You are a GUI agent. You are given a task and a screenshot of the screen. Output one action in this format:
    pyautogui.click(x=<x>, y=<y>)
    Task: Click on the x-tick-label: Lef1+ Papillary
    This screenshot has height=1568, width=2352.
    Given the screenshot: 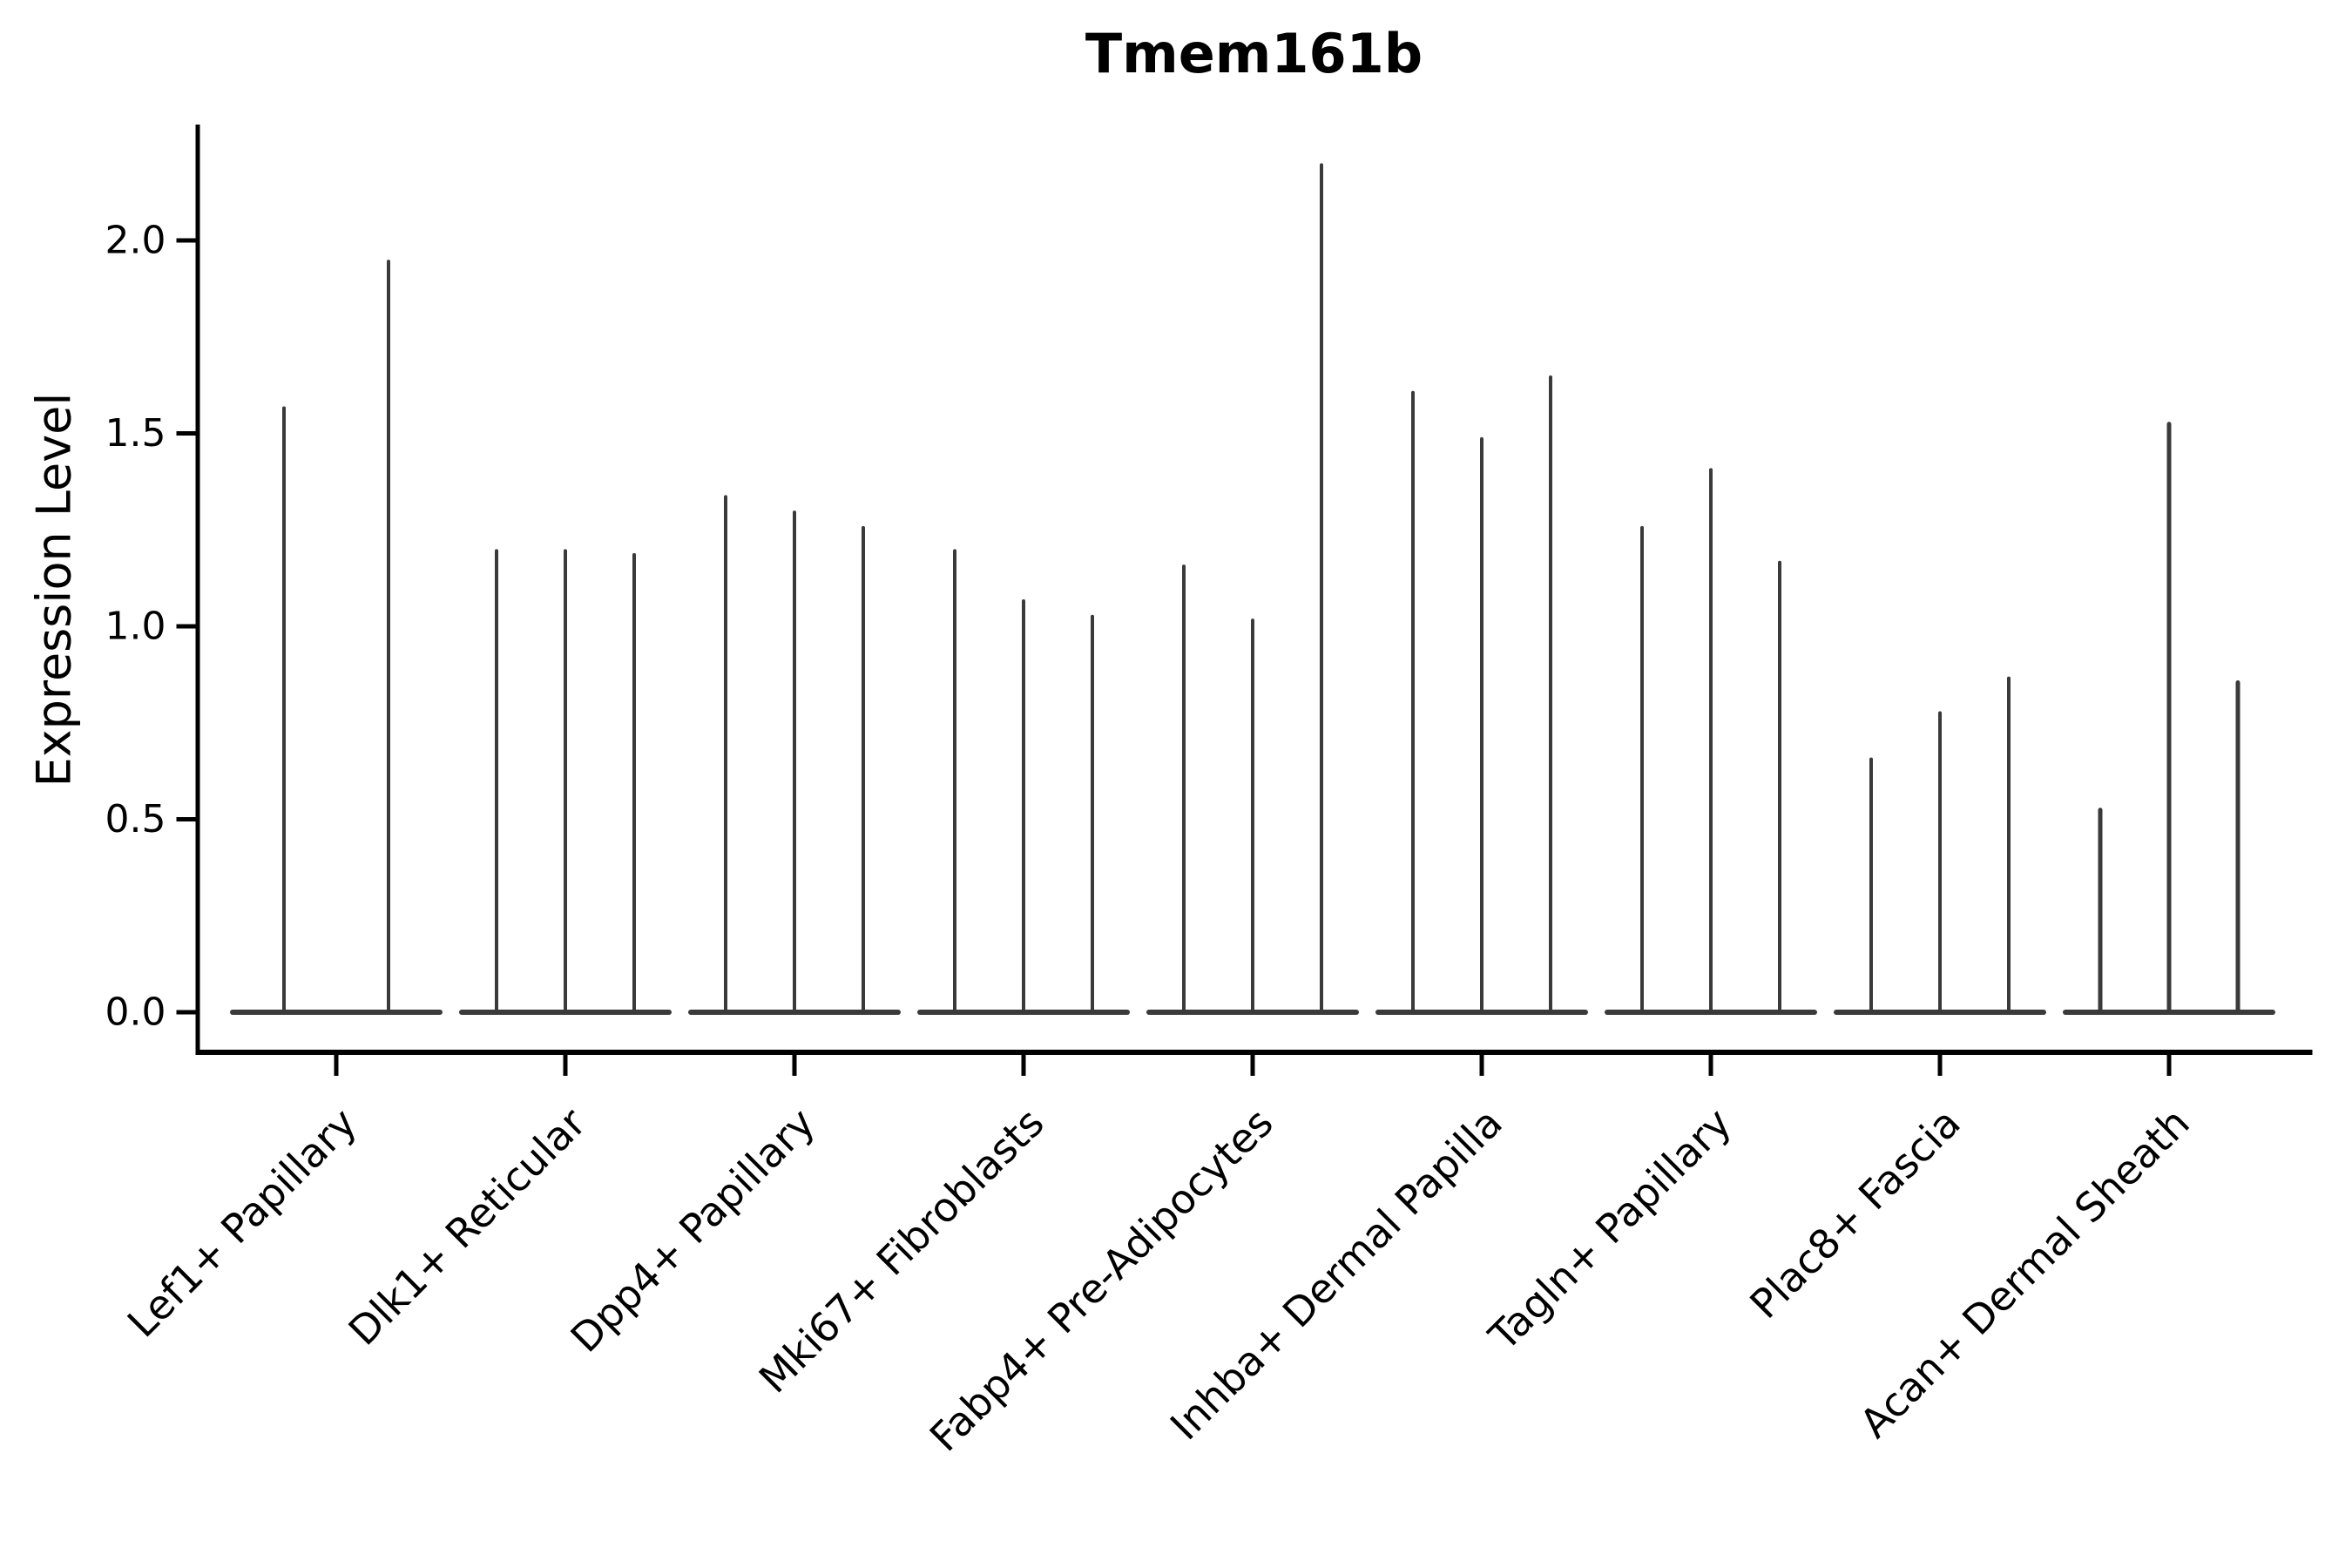 What is the action you would take?
    pyautogui.click(x=242, y=1223)
    